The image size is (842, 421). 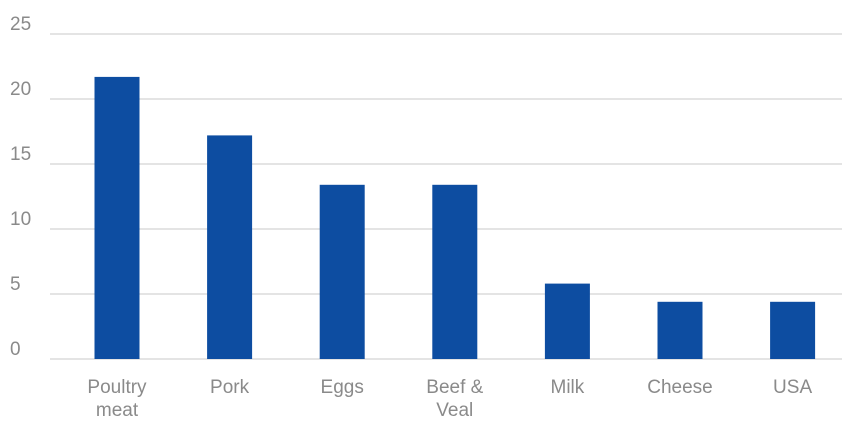 I want to click on y-tick-label: 20, so click(x=20, y=89).